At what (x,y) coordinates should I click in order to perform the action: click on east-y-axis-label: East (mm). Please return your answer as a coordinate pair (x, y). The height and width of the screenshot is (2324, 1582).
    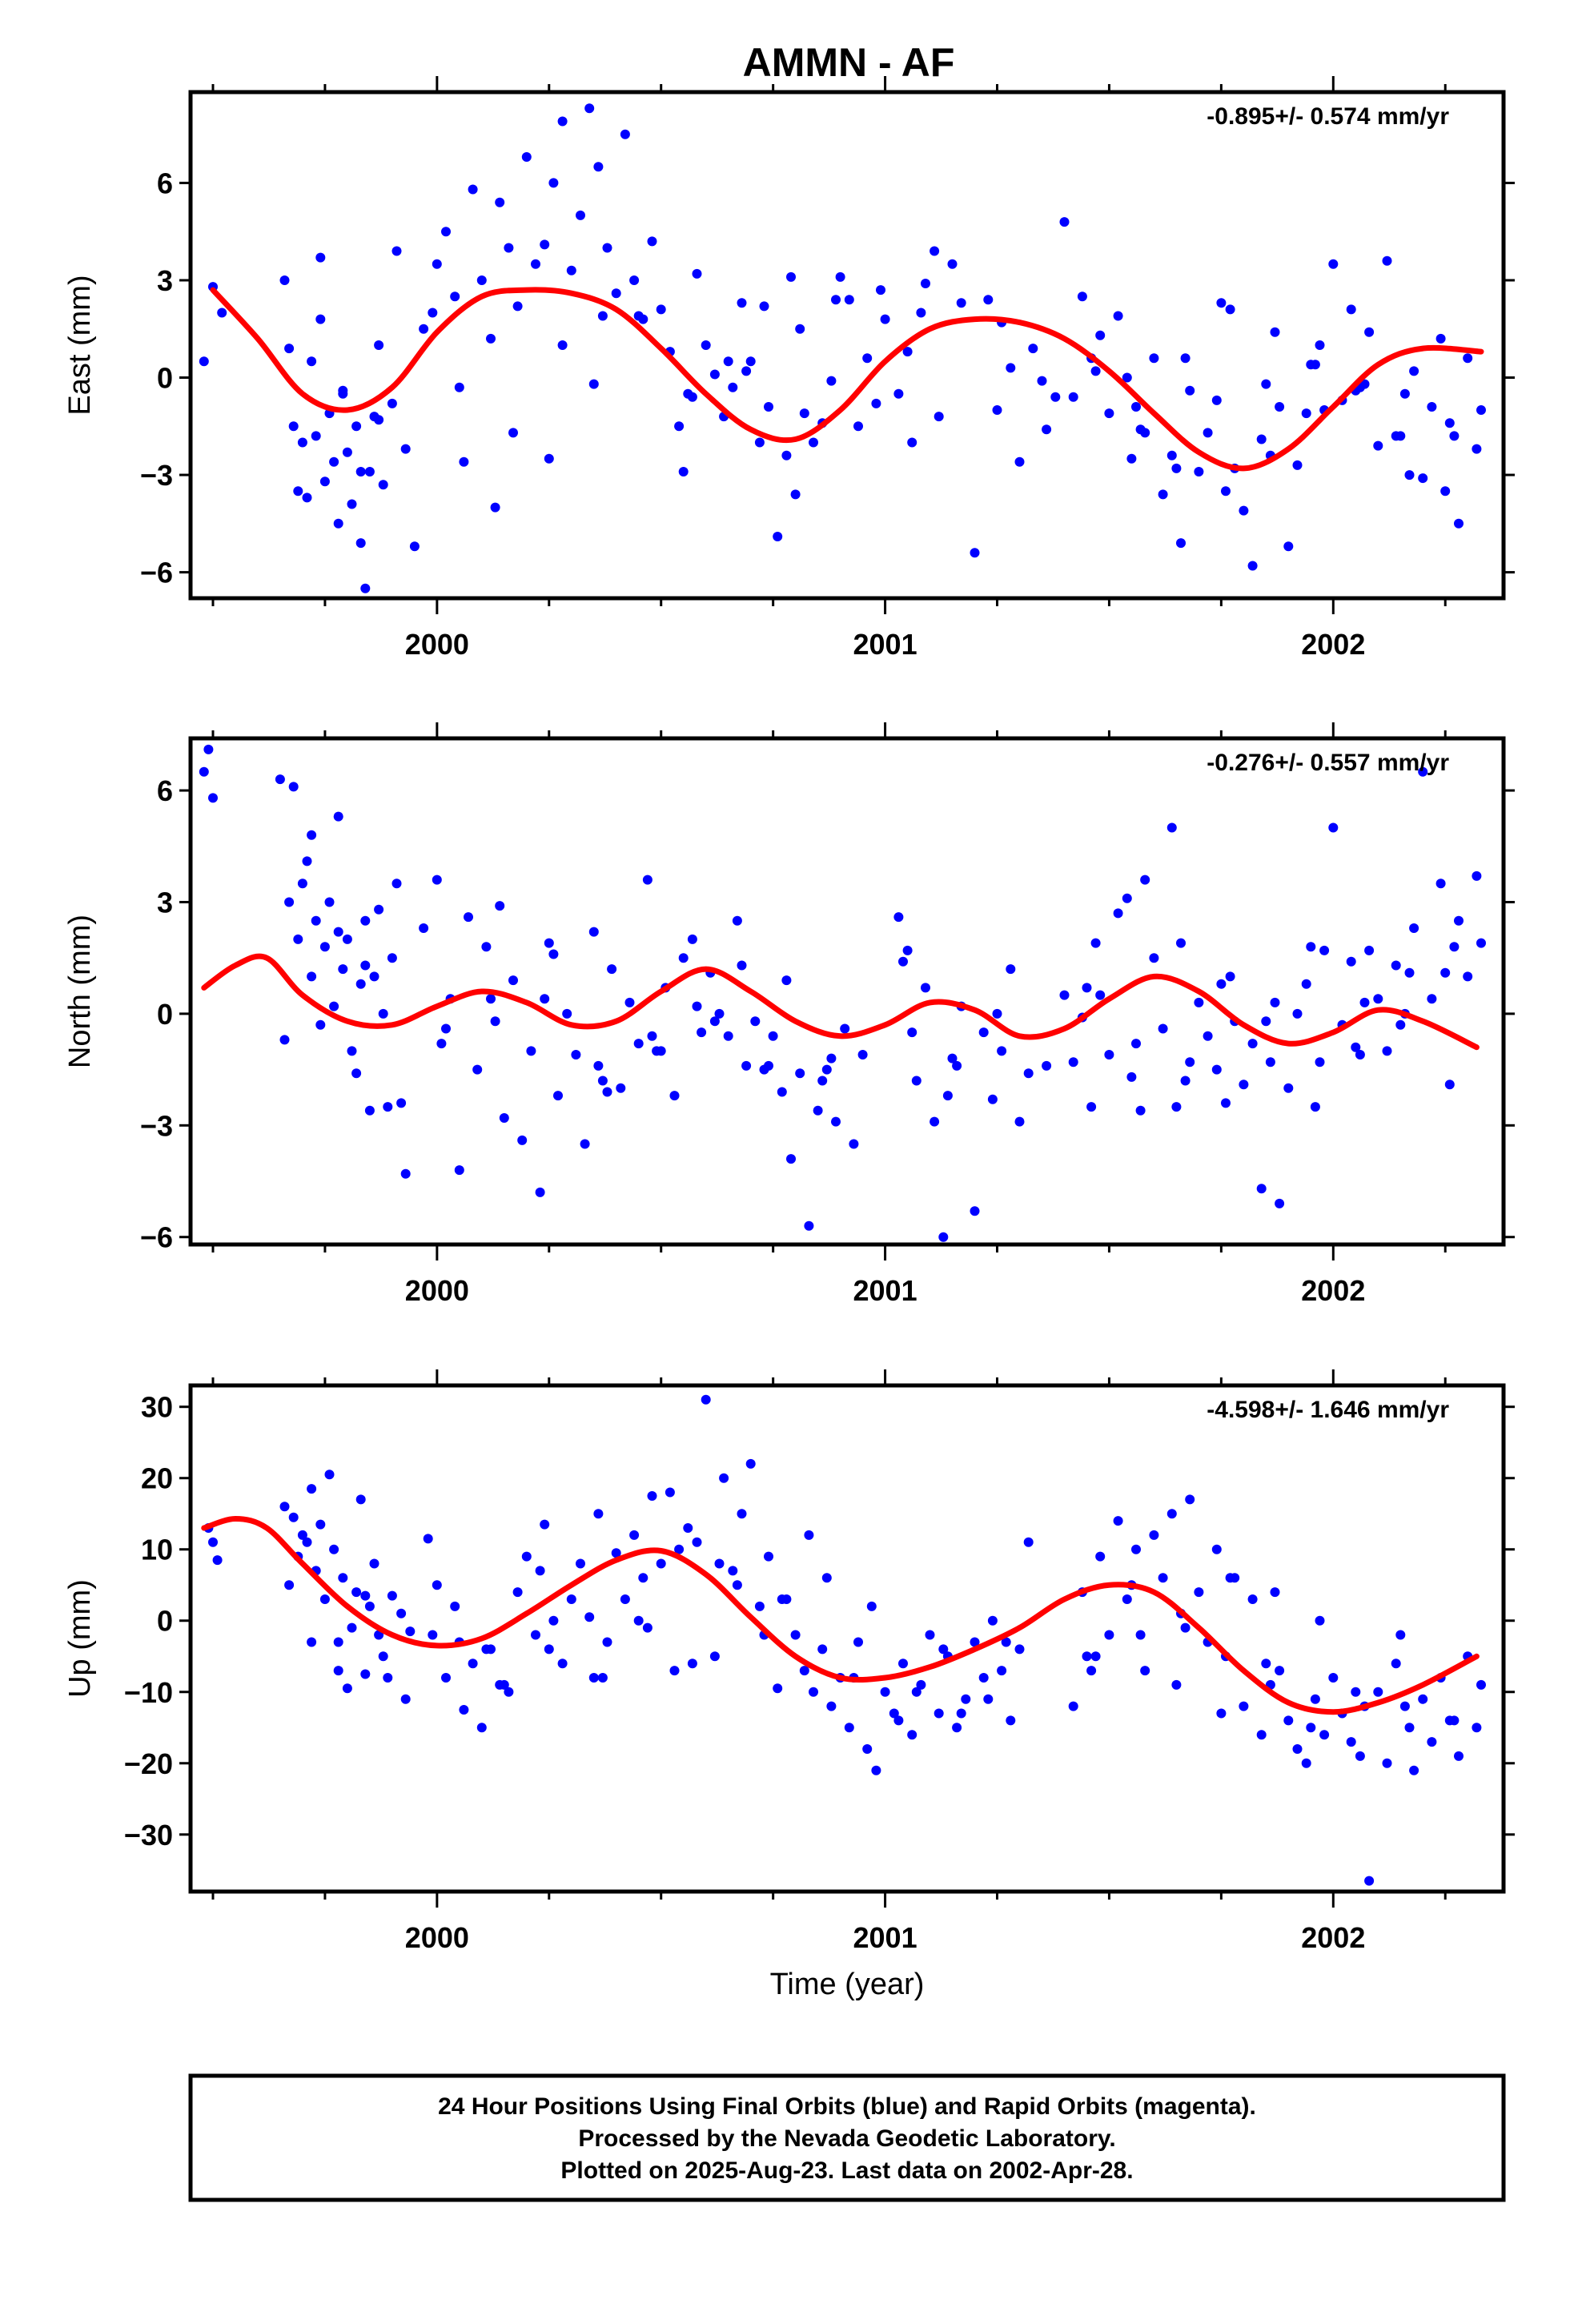
    Looking at the image, I should click on (80, 345).